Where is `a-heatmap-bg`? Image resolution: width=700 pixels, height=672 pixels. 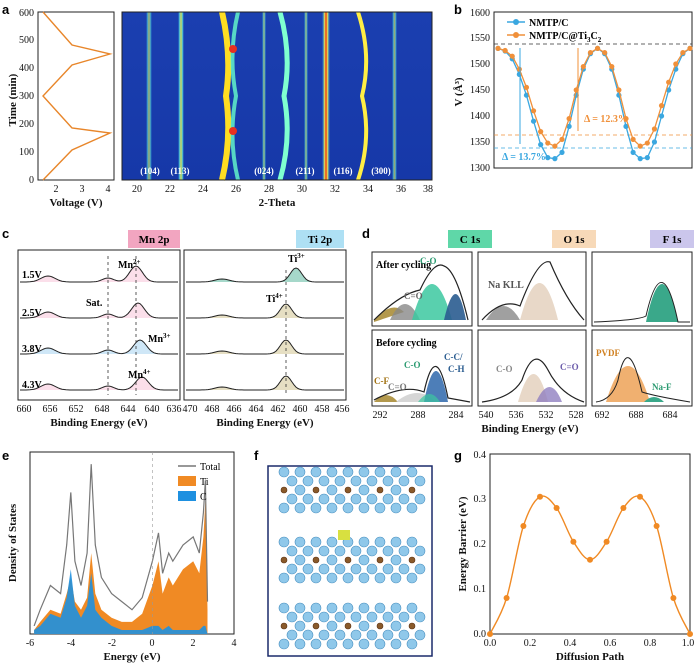 a-heatmap-bg is located at coordinates (277, 96).